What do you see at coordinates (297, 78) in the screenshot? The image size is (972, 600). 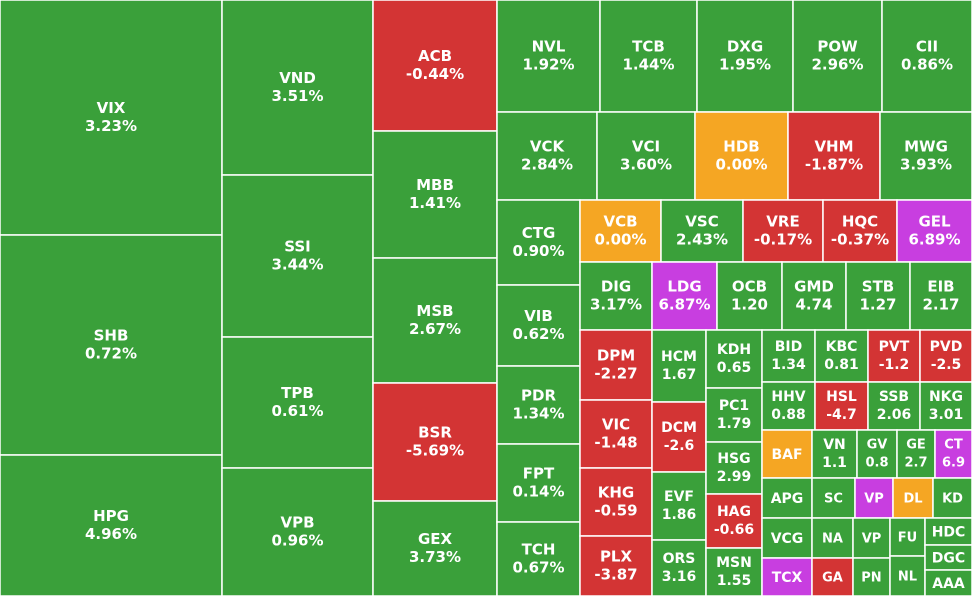 I see `tile-label: VND` at bounding box center [297, 78].